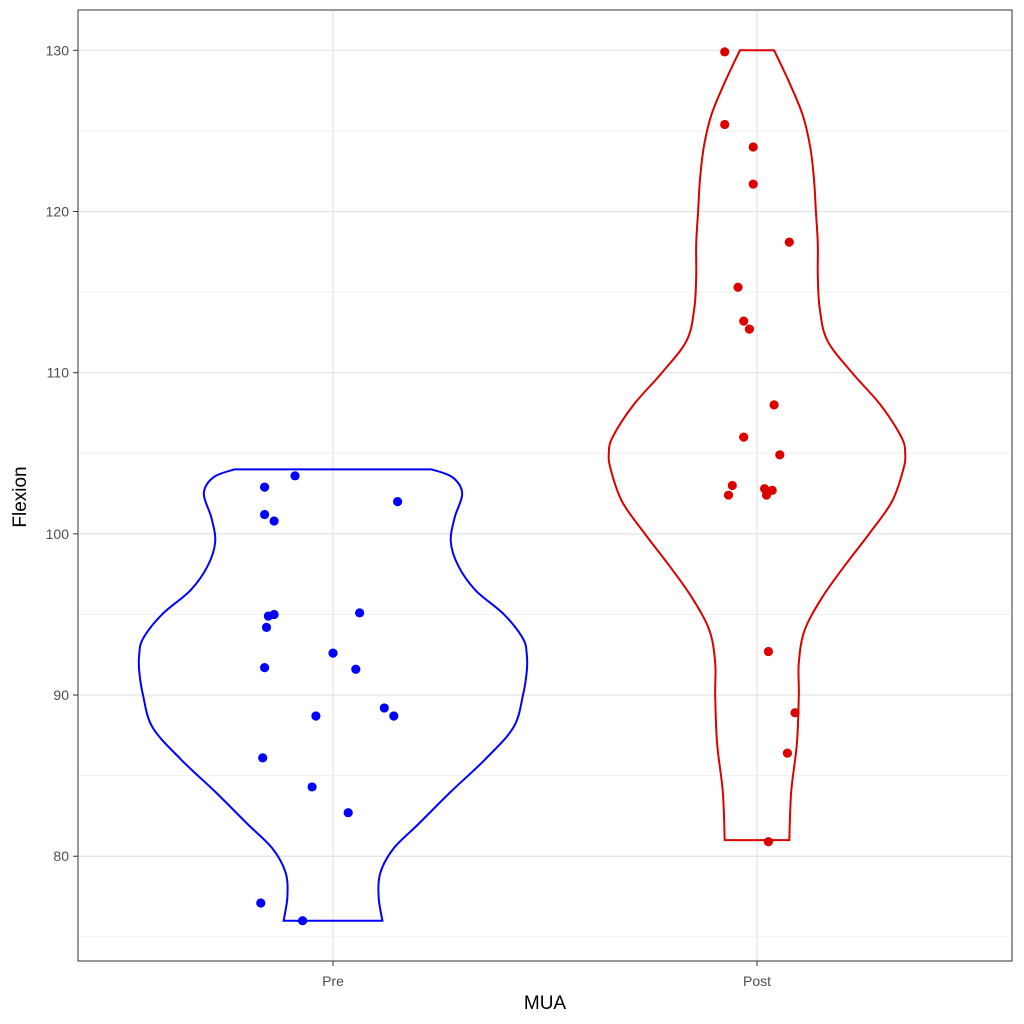  I want to click on x-tick-label: Pre, so click(333, 981).